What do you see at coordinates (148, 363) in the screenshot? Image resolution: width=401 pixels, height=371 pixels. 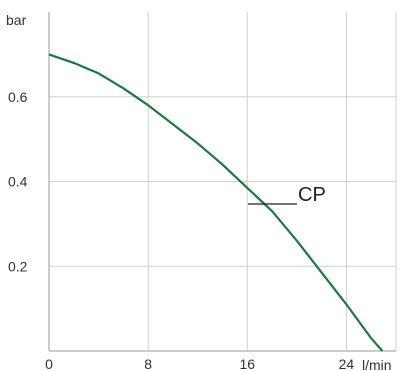 I see `x-tick-label-1: 8` at bounding box center [148, 363].